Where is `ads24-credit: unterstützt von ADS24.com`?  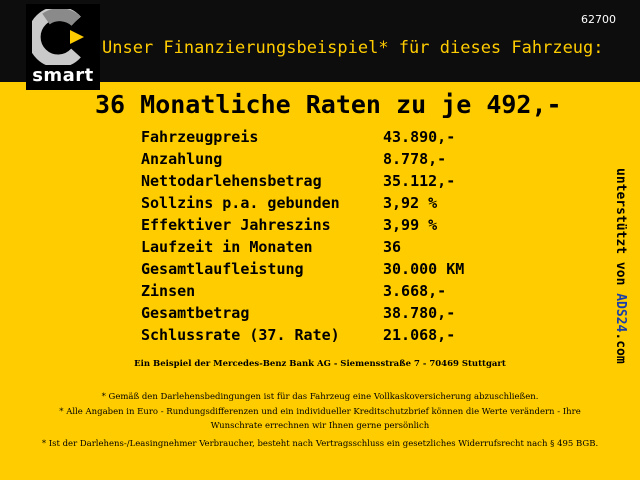 ads24-credit: unterstützt von ADS24.com is located at coordinates (620, 266).